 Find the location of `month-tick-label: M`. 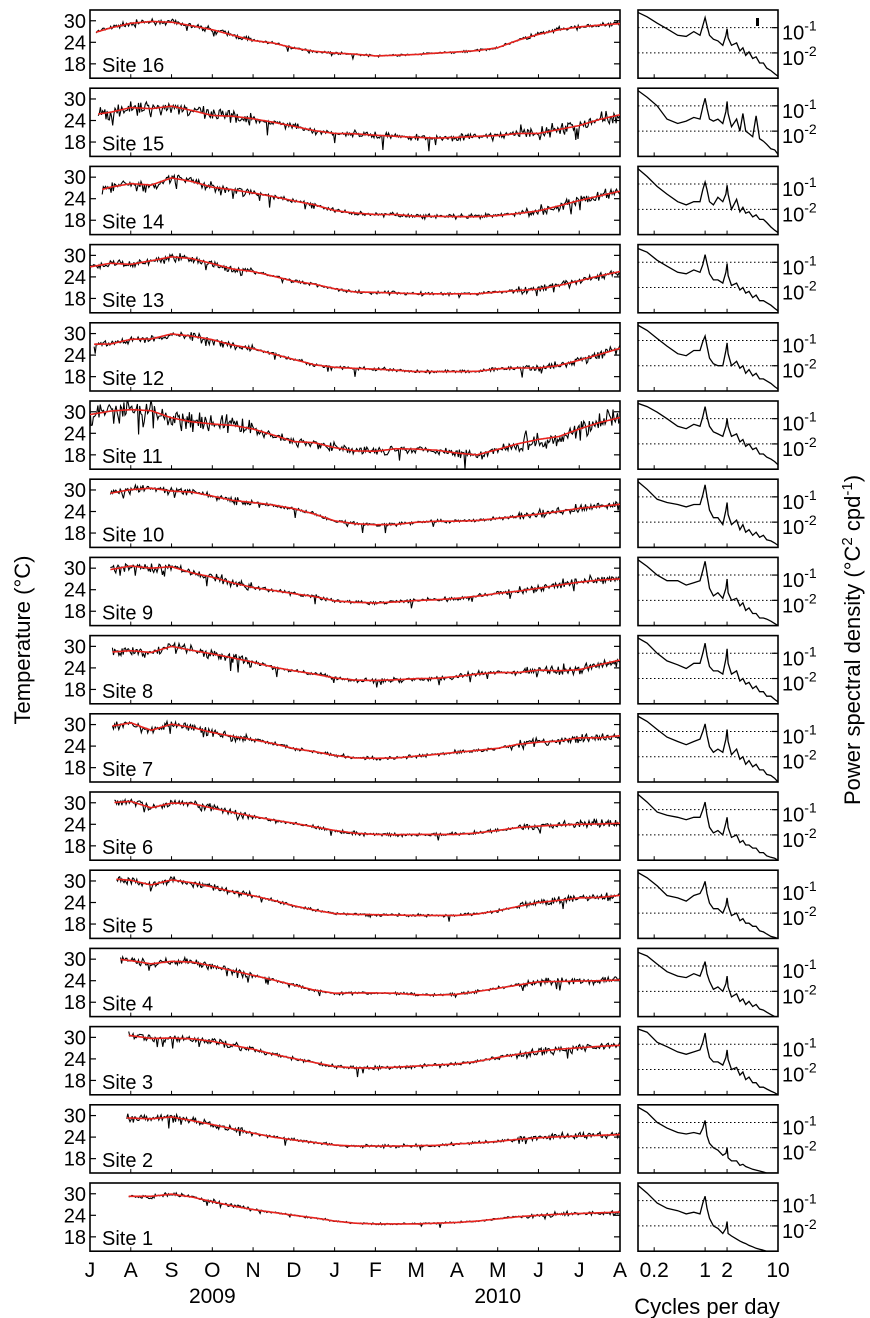

month-tick-label: M is located at coordinates (498, 1270).